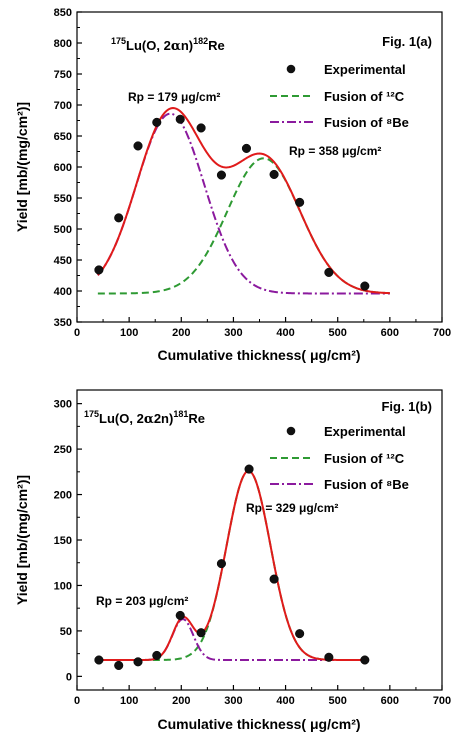  I want to click on rp-annotation-1-a: Rp = 179 μg/cm², so click(174, 97).